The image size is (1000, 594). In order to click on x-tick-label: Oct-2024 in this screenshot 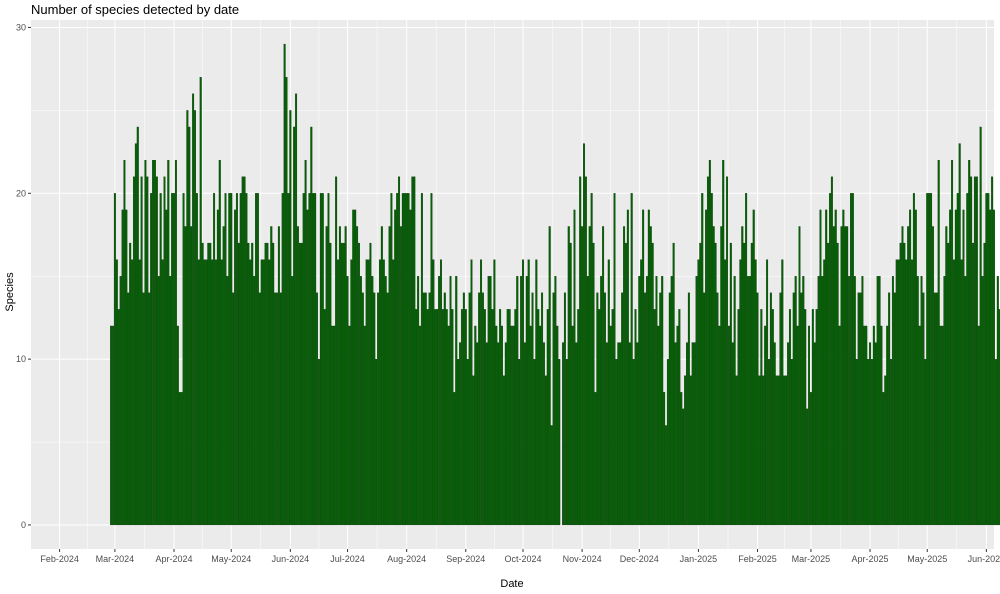, I will do `click(522, 559)`.